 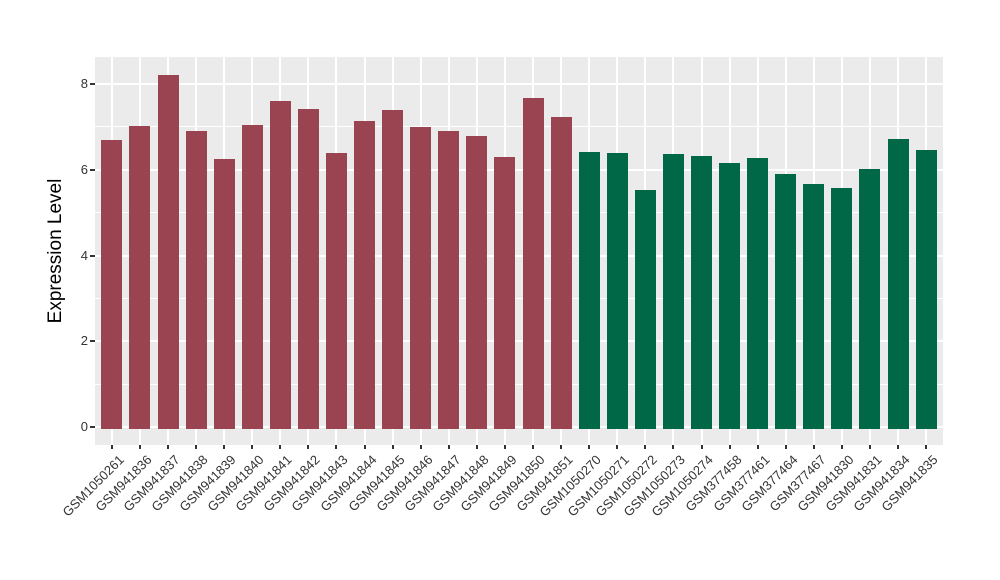 I want to click on x-tick-mark-GSM1050273, so click(x=673, y=447).